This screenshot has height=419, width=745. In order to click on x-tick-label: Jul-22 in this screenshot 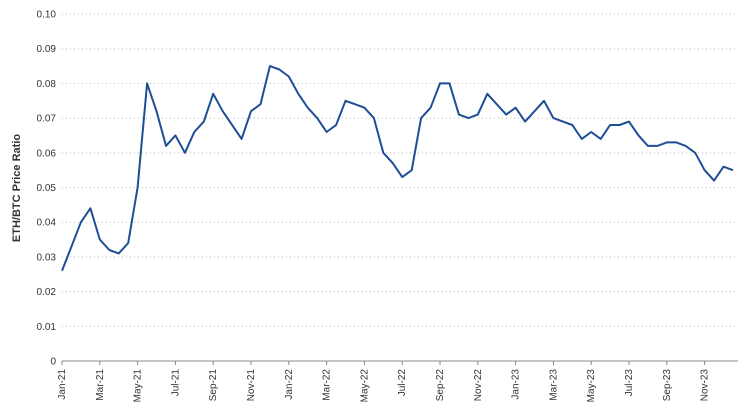, I will do `click(402, 383)`.